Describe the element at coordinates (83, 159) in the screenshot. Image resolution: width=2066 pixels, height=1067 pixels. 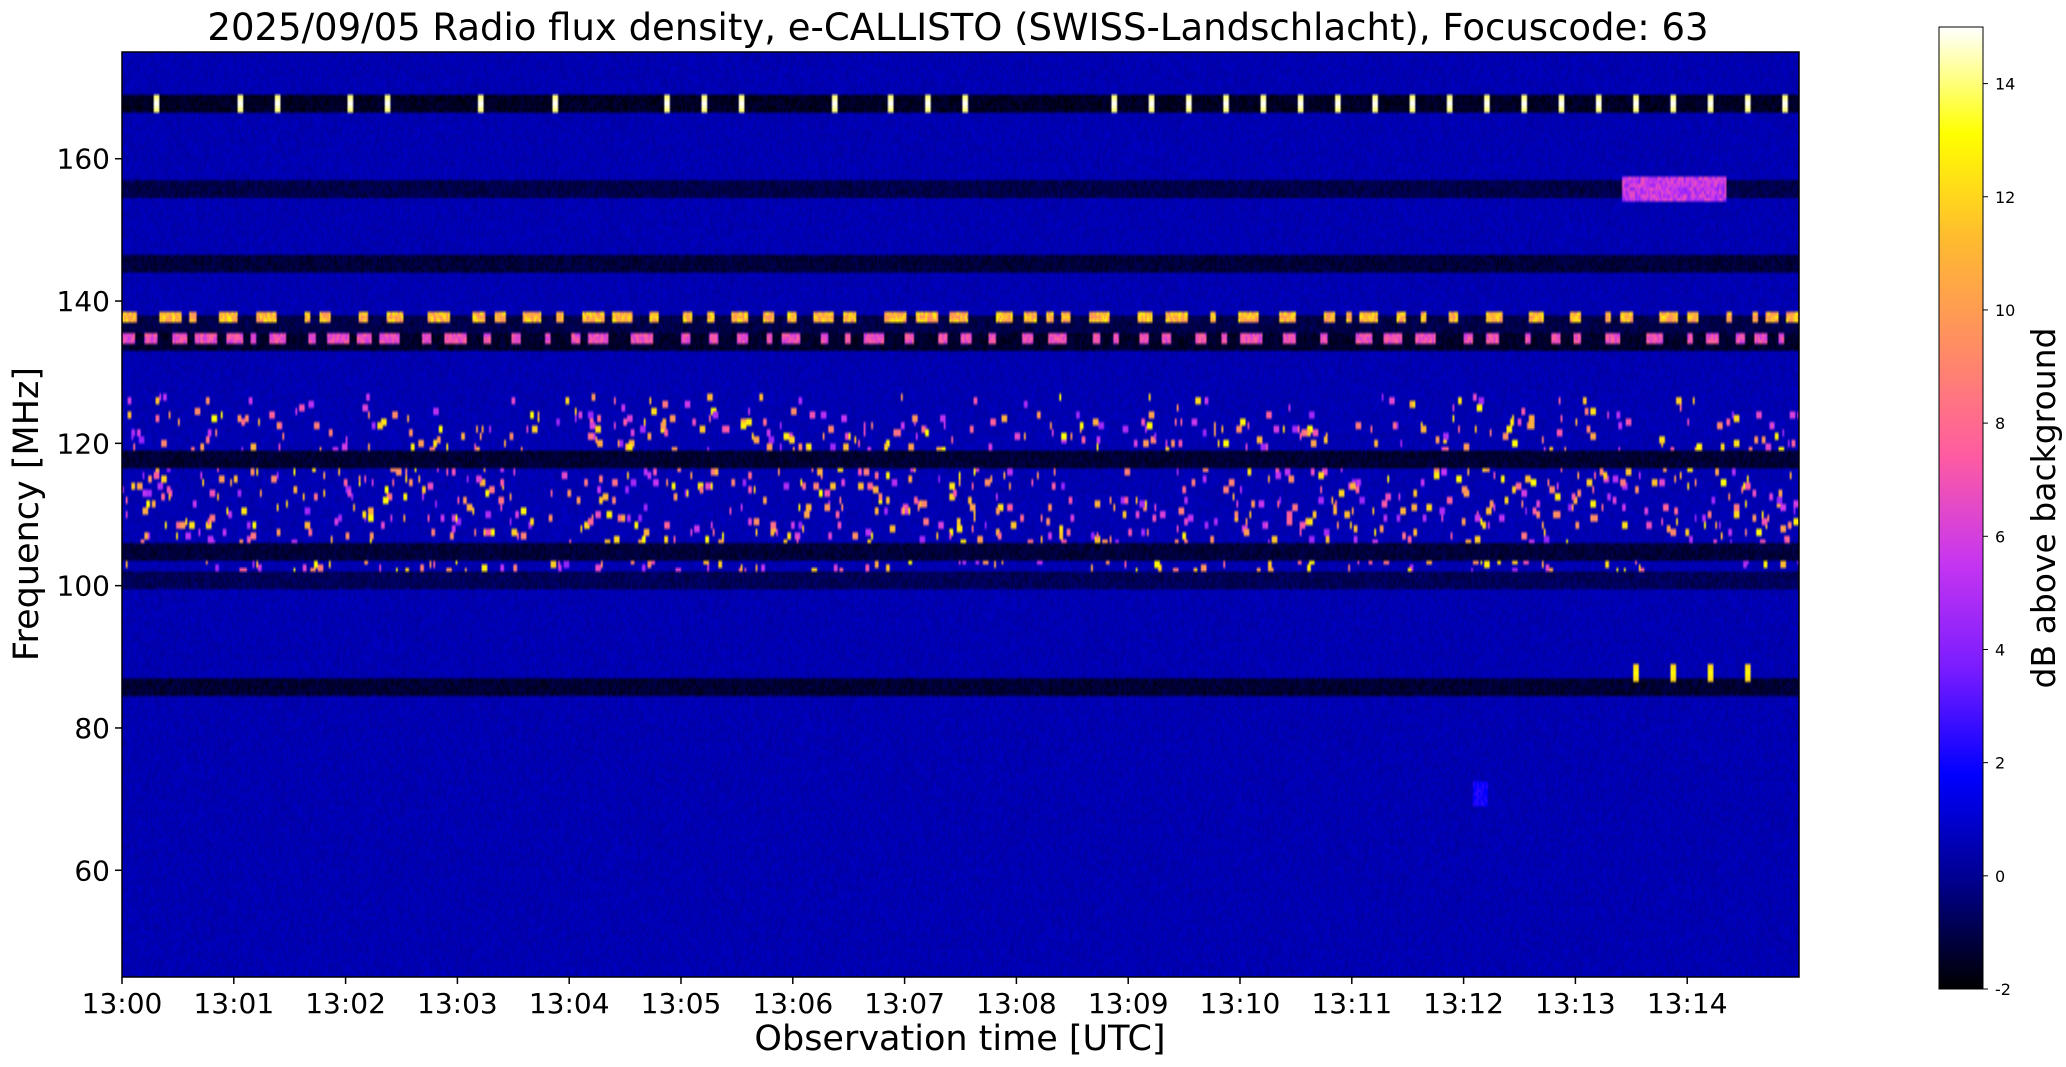
I see `y-tick-label: 160` at that location.